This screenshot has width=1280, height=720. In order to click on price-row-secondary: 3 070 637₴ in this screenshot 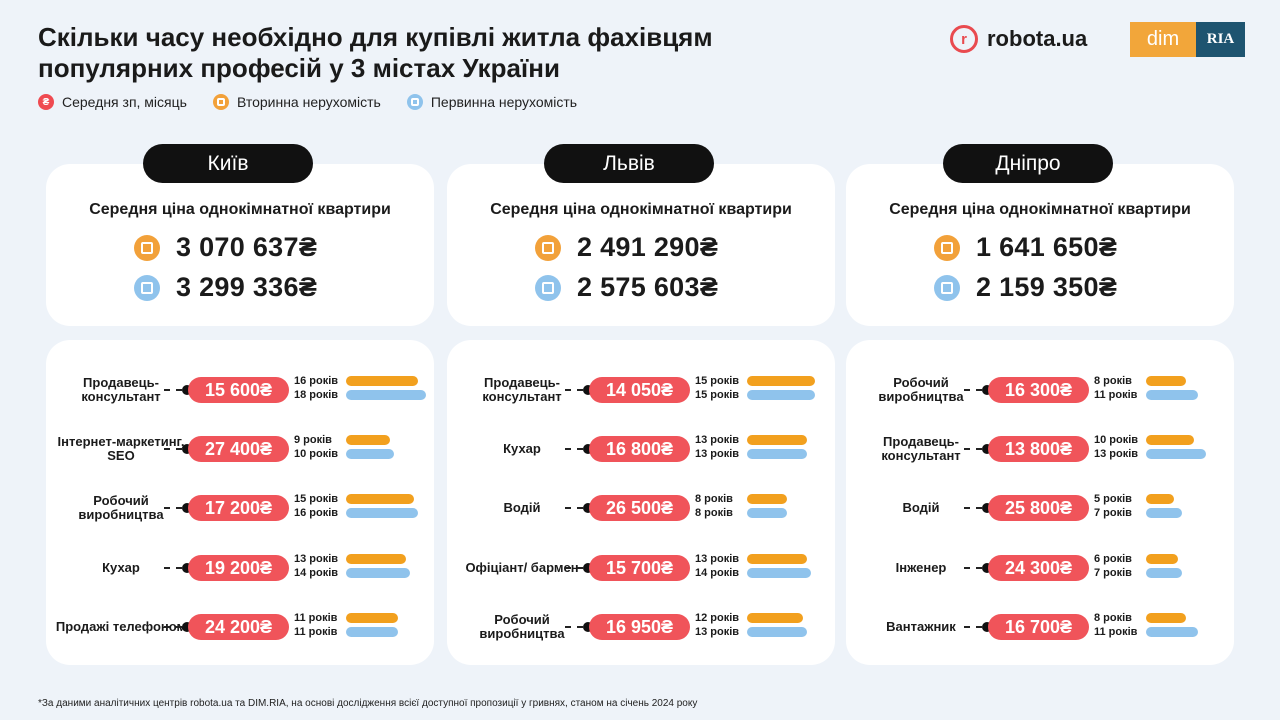, I will do `click(225, 247)`.